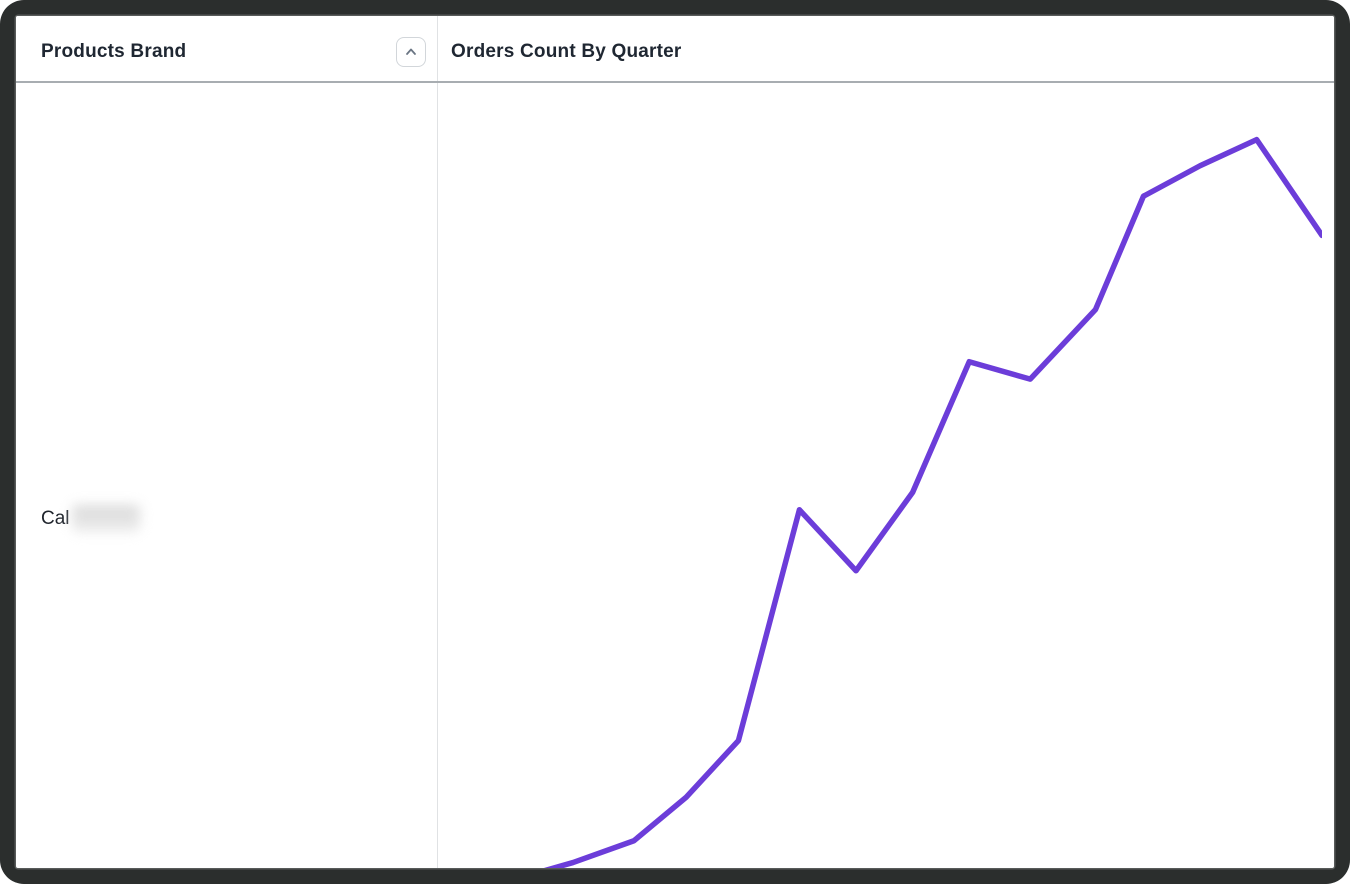  Describe the element at coordinates (566, 51) in the screenshot. I see `orders-count-column-label: Orders Count By Quarter` at that location.